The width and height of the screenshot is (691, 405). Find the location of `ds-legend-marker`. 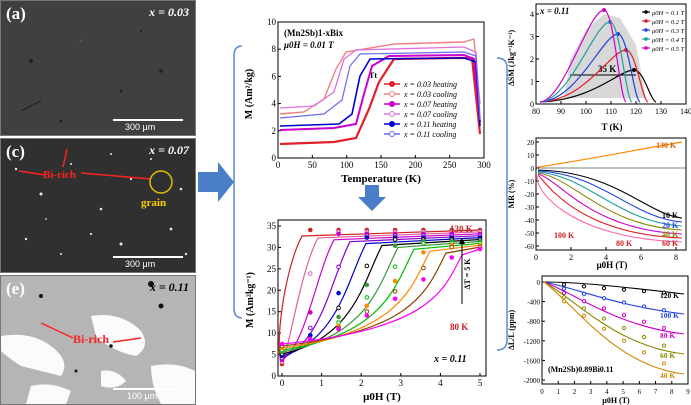

ds-legend-marker is located at coordinates (646, 12).